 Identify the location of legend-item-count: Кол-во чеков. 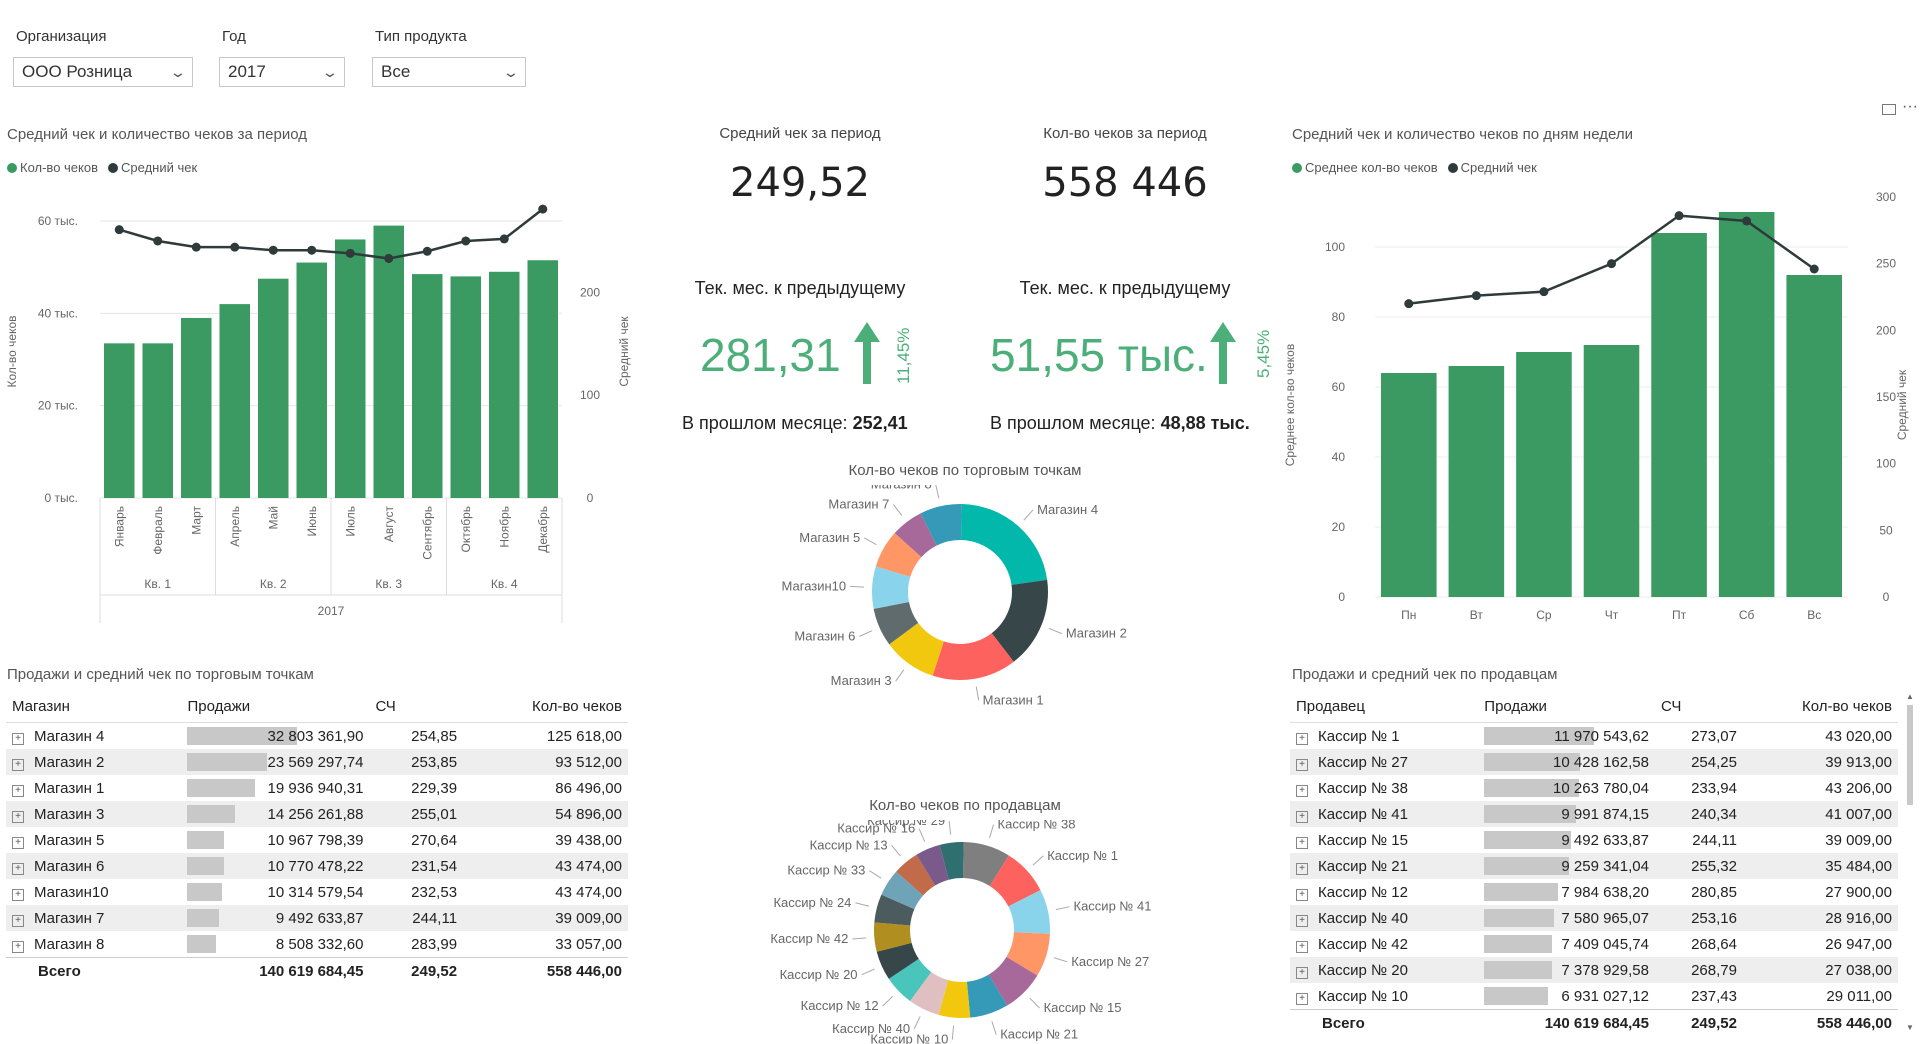
(52, 167).